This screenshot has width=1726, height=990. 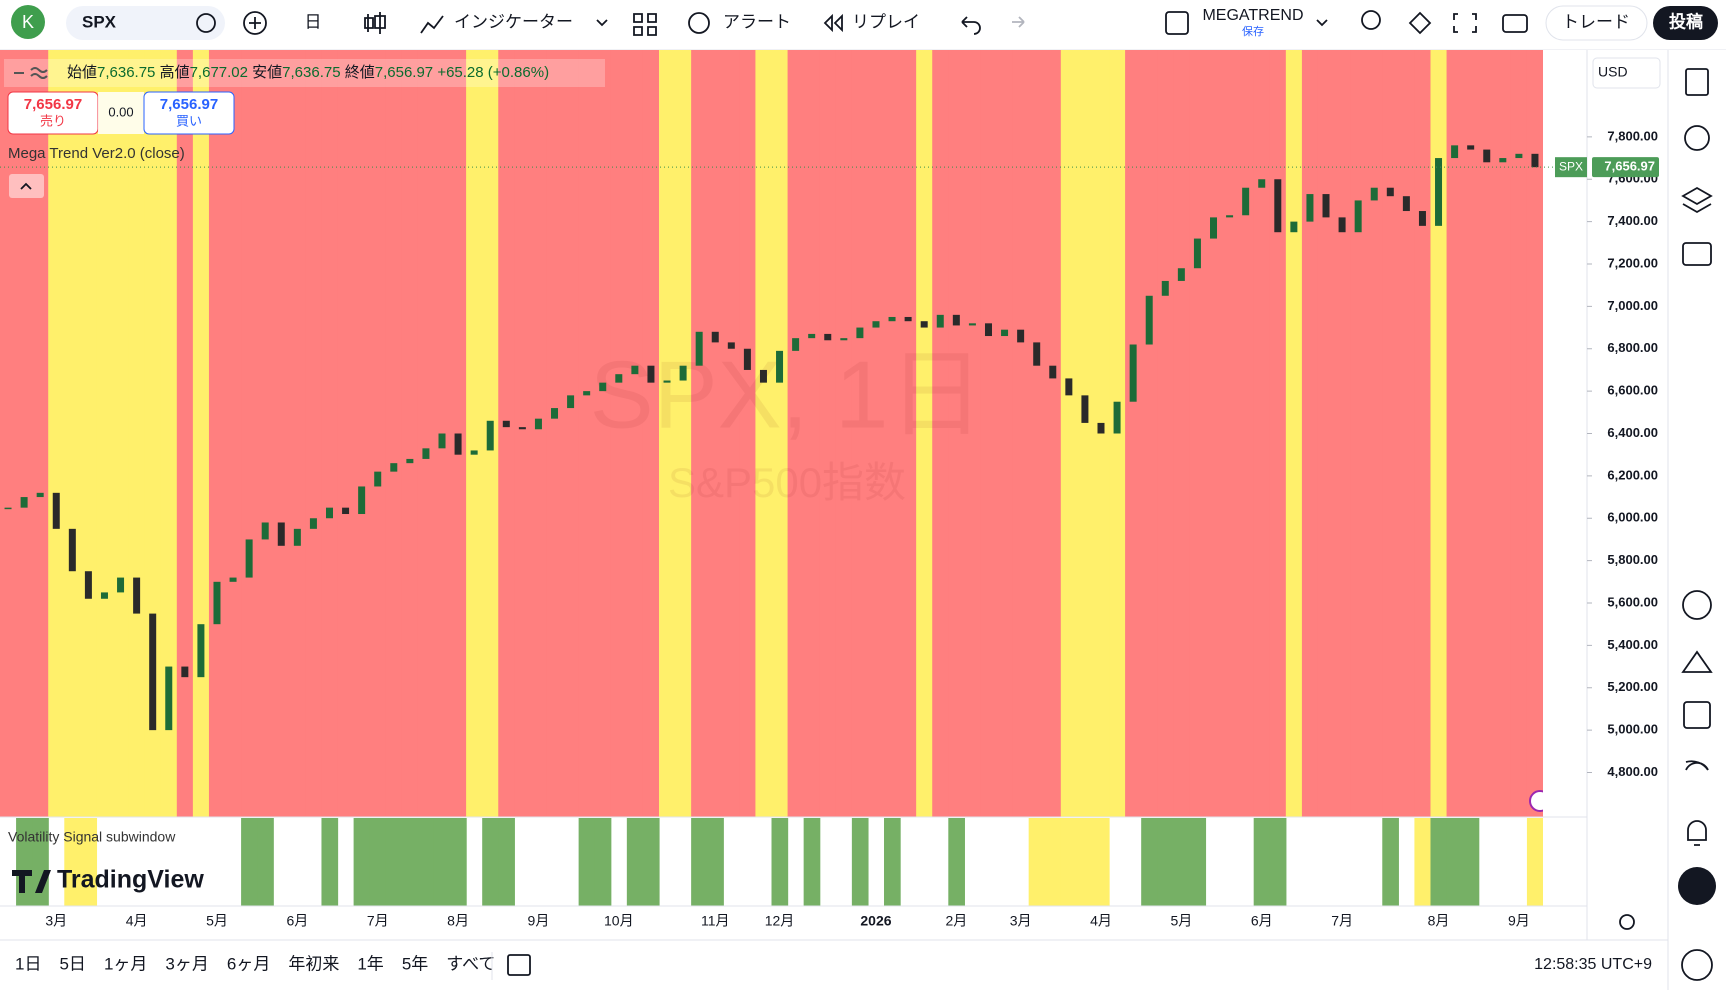 I want to click on indicators-button: インジケーター, so click(x=513, y=21).